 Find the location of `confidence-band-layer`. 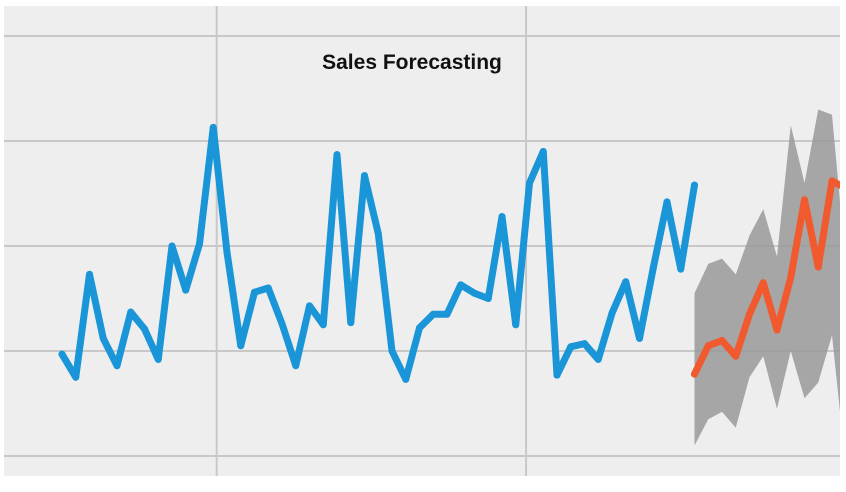

confidence-band-layer is located at coordinates (767, 277).